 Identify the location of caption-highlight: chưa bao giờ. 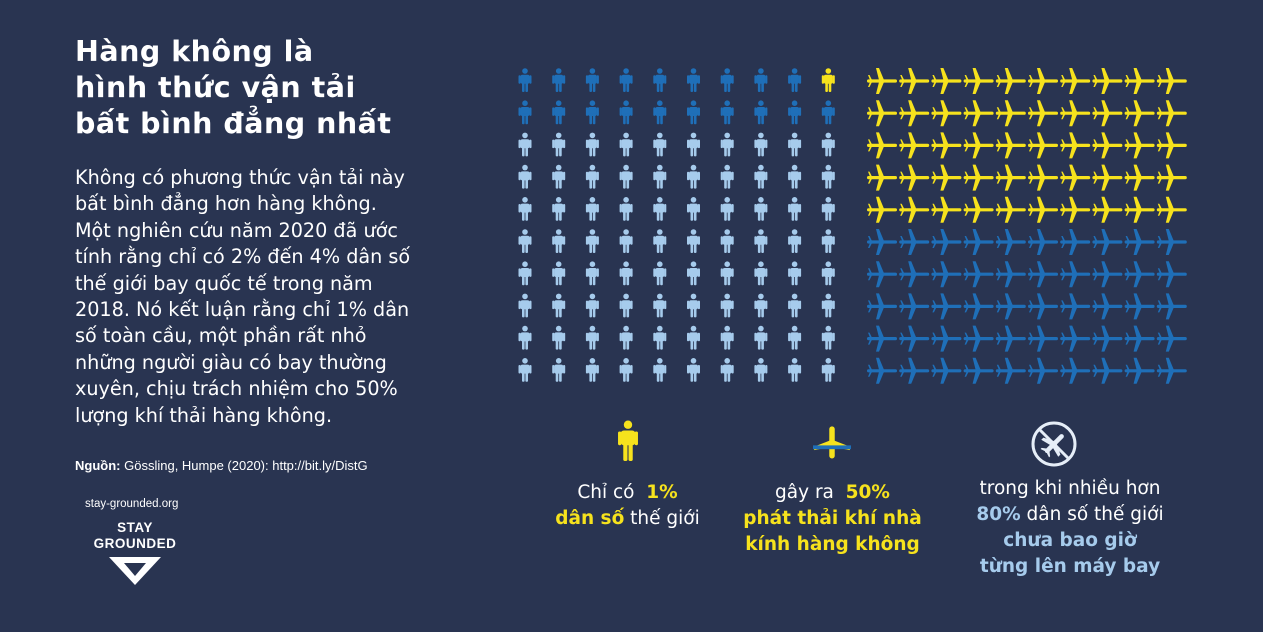
(1070, 540).